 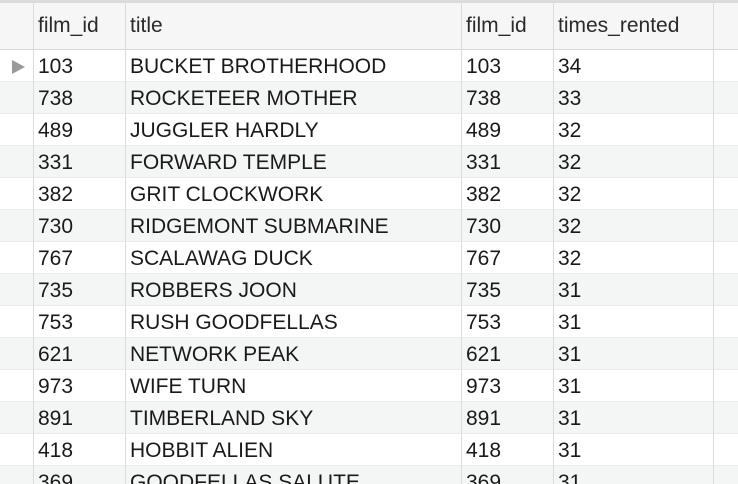 What do you see at coordinates (56, 162) in the screenshot?
I see `cell-film-id: 331` at bounding box center [56, 162].